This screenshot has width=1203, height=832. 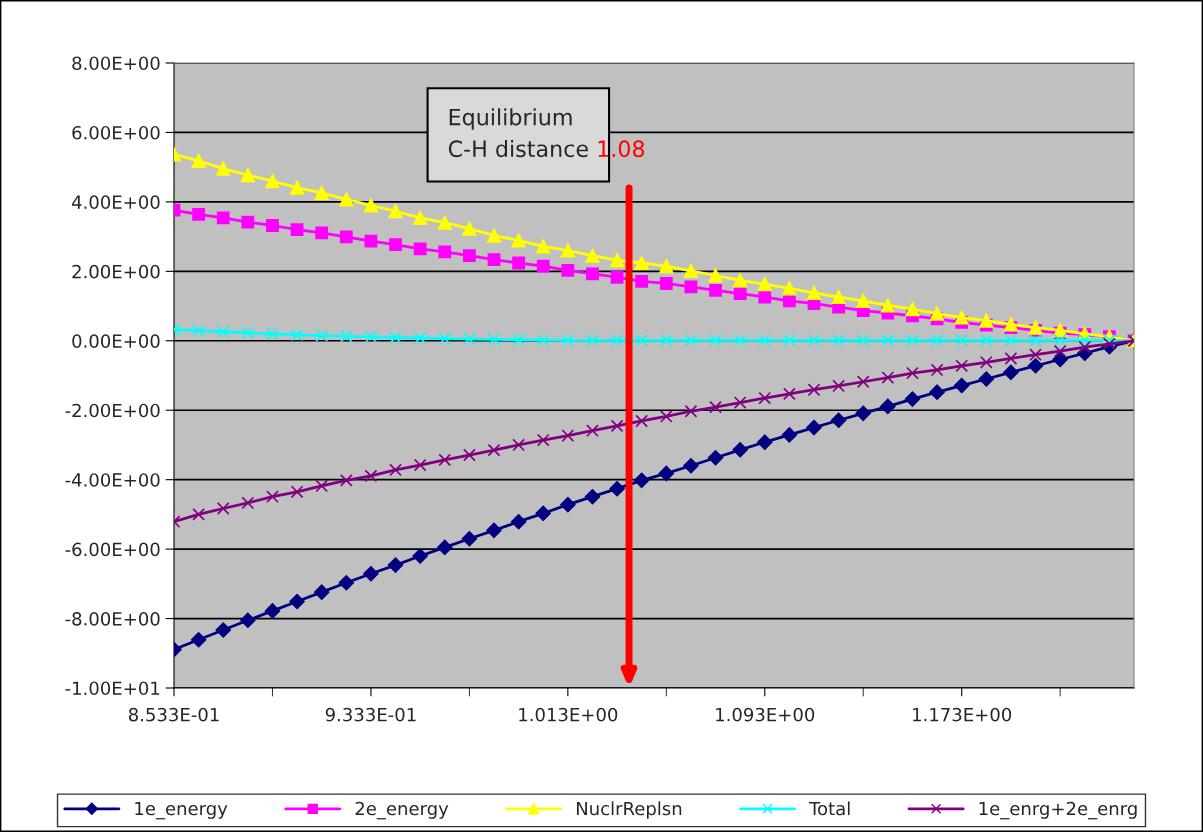 What do you see at coordinates (518, 133) in the screenshot?
I see `annotation: Equilibrium C-H distance` at bounding box center [518, 133].